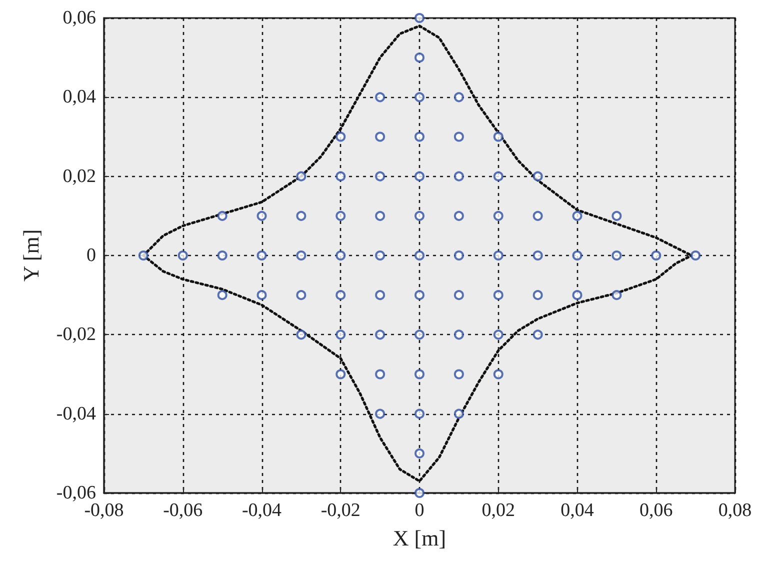 This screenshot has width=765, height=567. What do you see at coordinates (262, 510) in the screenshot?
I see `x-tick-label: -0,04` at bounding box center [262, 510].